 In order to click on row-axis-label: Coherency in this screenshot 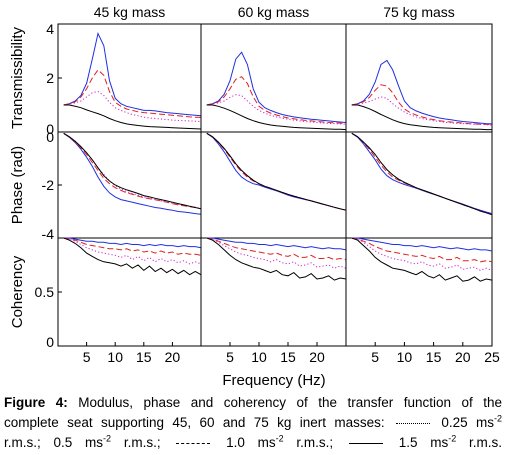, I will do `click(17, 291)`.